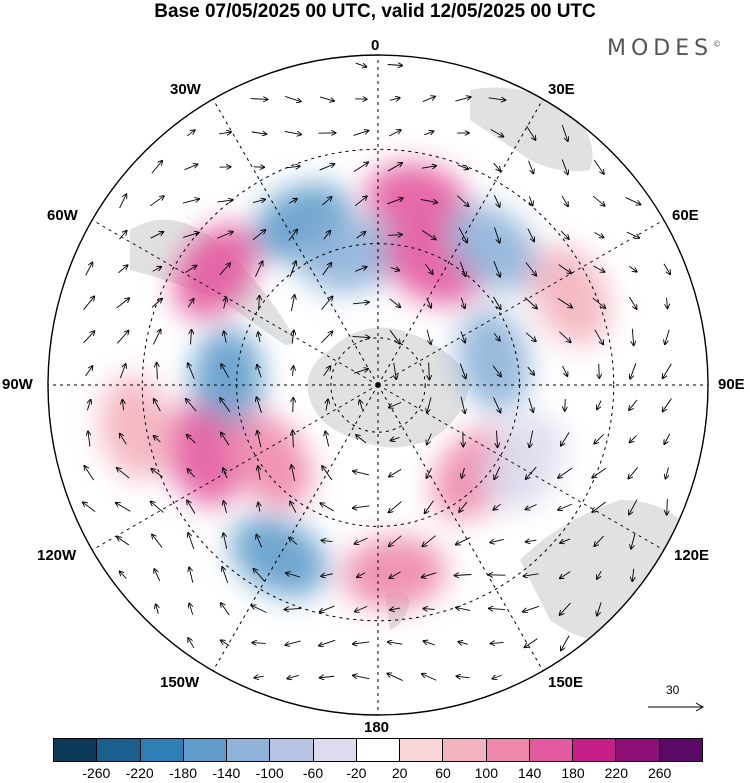 The height and width of the screenshot is (783, 750). I want to click on brand-mark: ©, so click(717, 44).